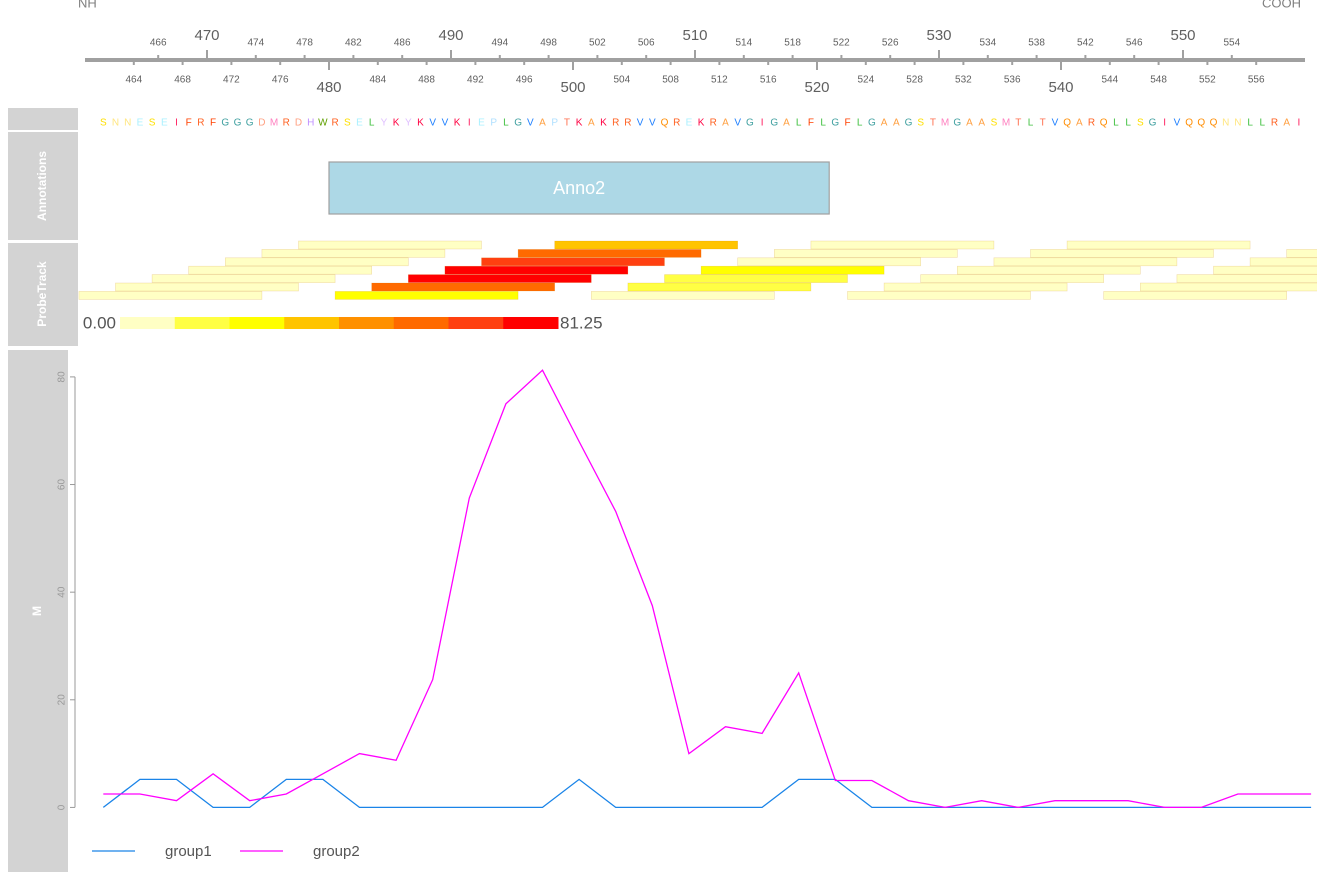 The image size is (1317, 872). I want to click on track-label: ProbeTrack, so click(42, 294).